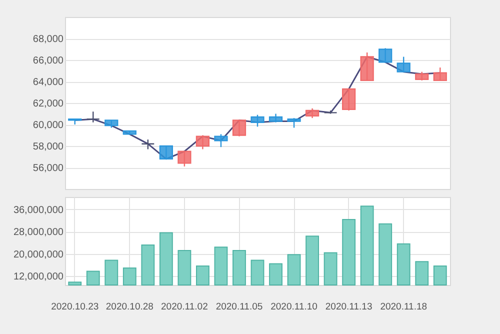  I want to click on y-tick-label: 60,000, so click(48, 125).